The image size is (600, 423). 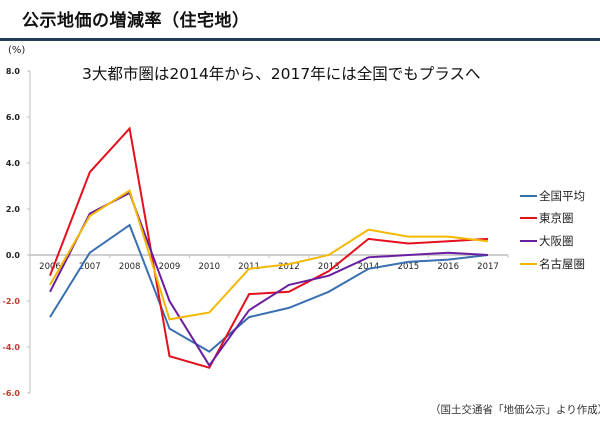 I want to click on x-tick-label: 2011, so click(x=249, y=267).